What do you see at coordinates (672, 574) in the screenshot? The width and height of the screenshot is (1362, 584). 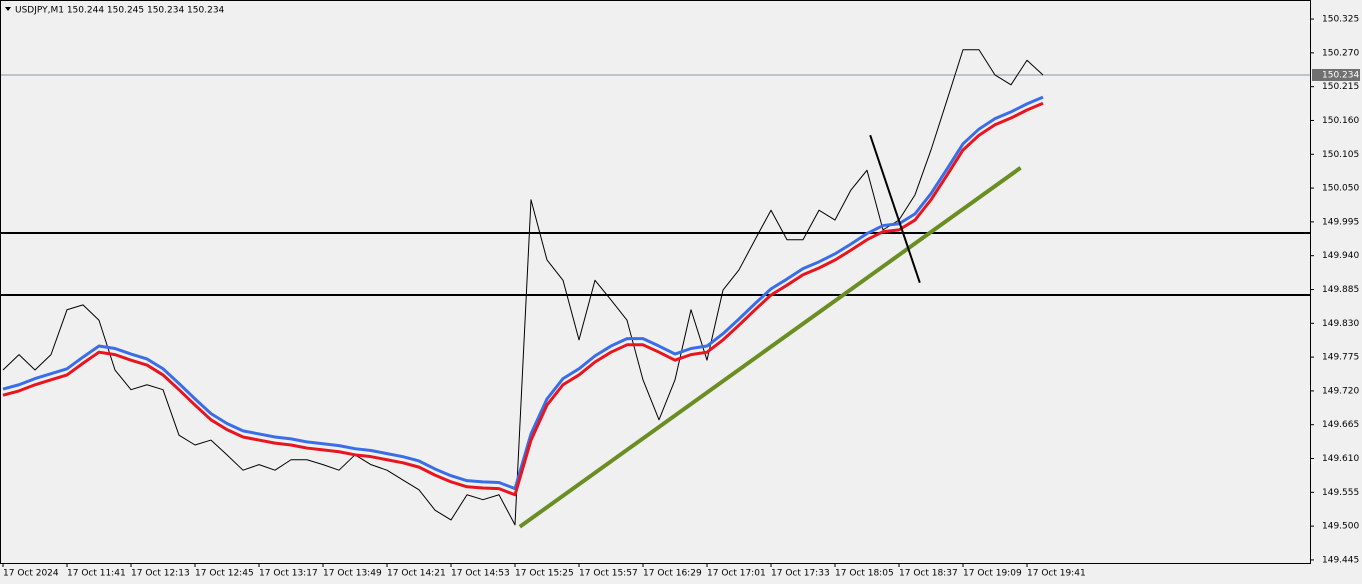 I see `x-tick-label: 17 Oct 16:29` at bounding box center [672, 574].